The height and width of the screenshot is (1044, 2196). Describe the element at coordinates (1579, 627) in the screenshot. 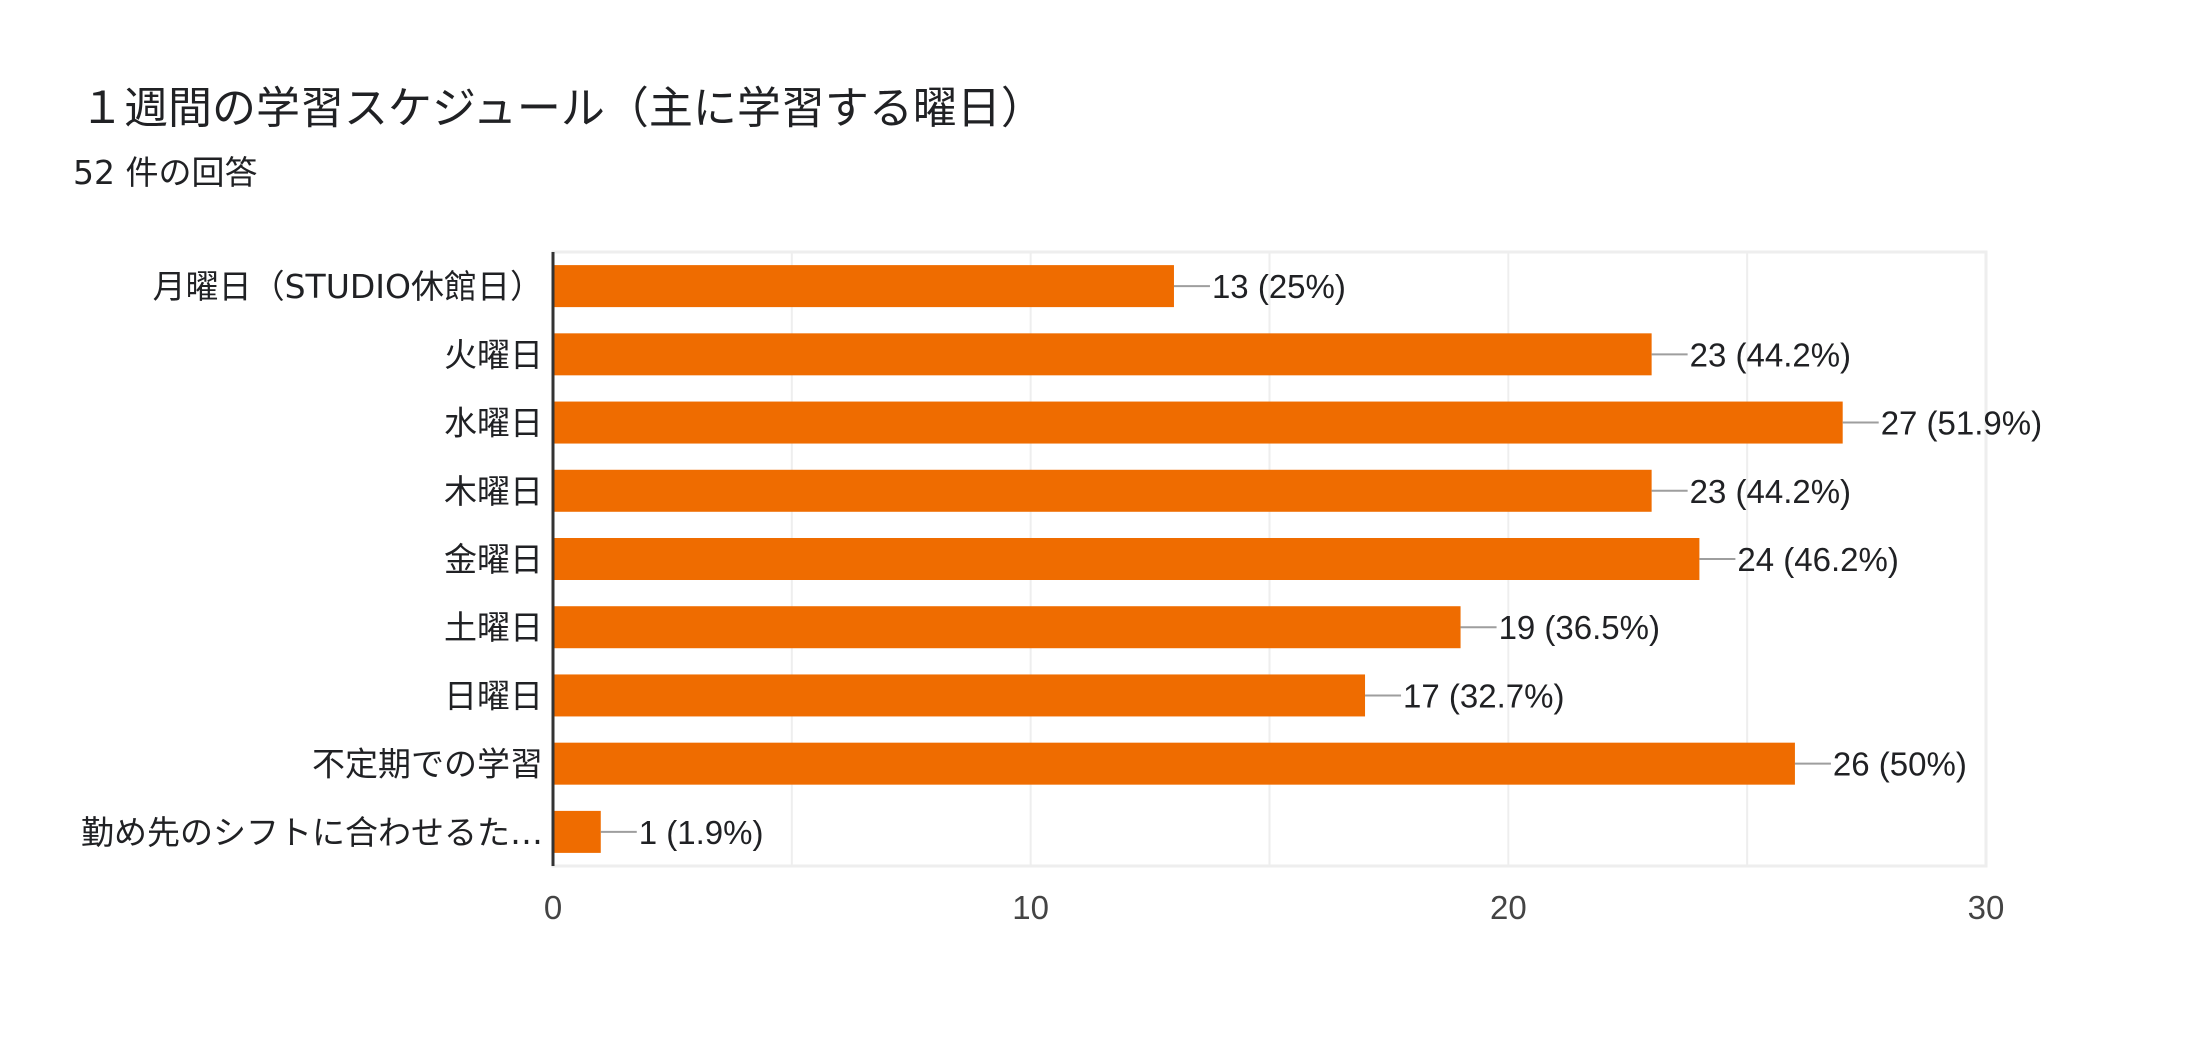

I see `data-label: 19 (36.5%)` at that location.